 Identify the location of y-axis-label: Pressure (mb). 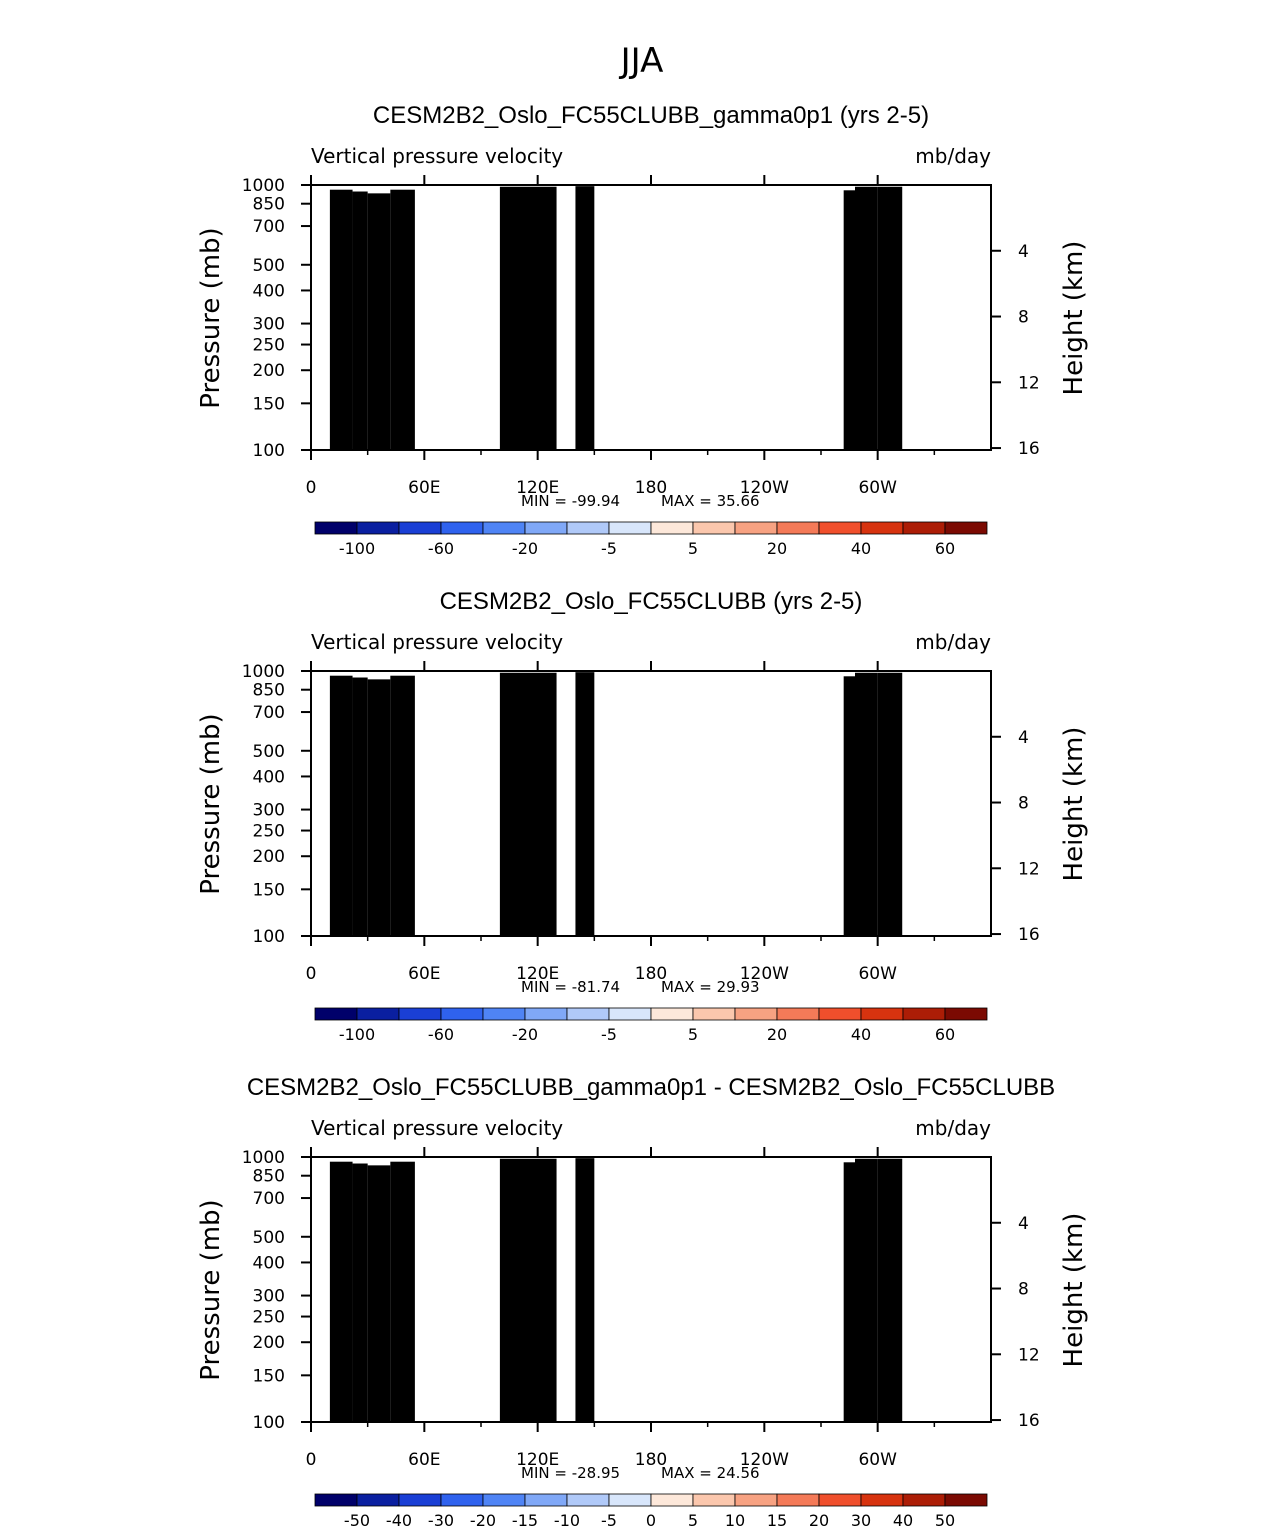
(211, 317).